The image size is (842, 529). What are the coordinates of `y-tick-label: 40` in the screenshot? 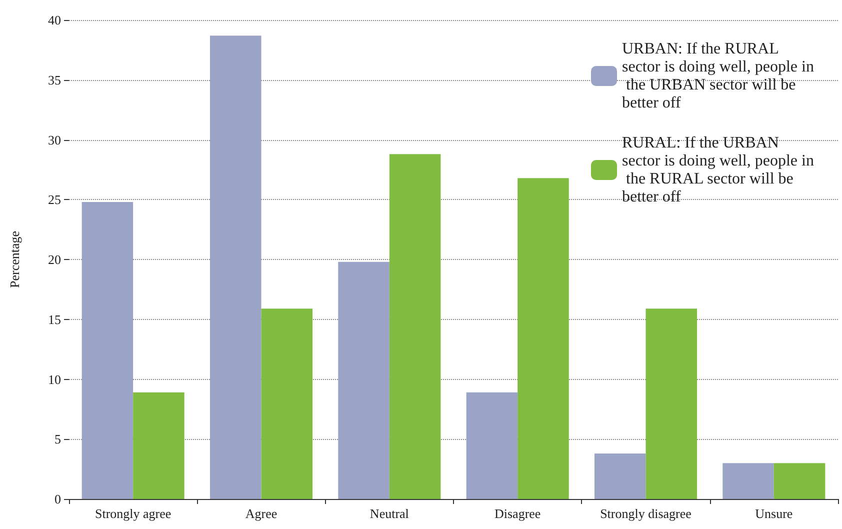 It's located at (54, 20).